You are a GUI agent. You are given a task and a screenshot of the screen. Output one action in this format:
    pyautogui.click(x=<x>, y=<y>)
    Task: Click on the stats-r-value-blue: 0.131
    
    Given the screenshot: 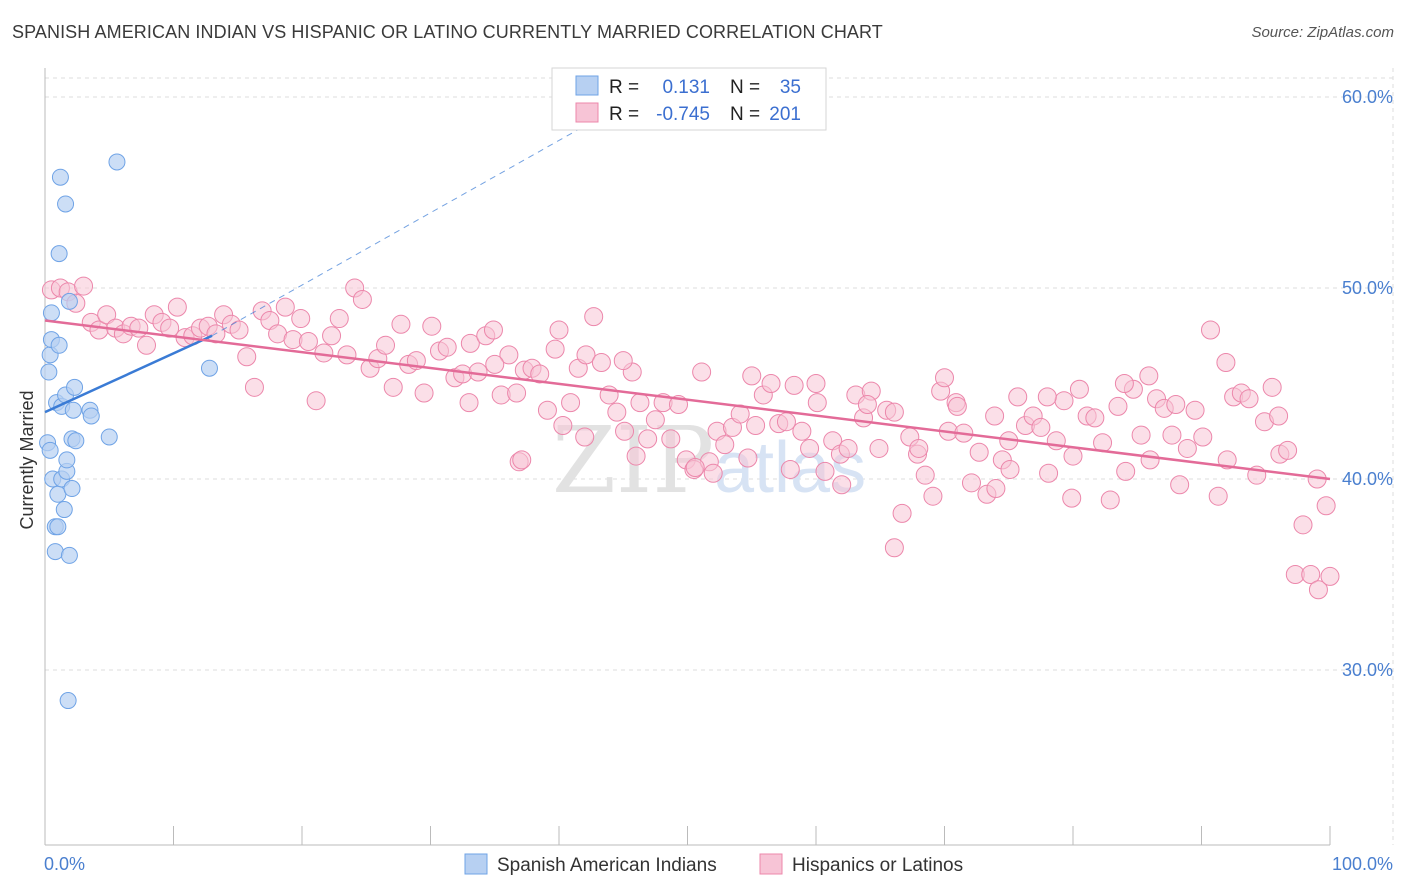 What is the action you would take?
    pyautogui.click(x=686, y=87)
    